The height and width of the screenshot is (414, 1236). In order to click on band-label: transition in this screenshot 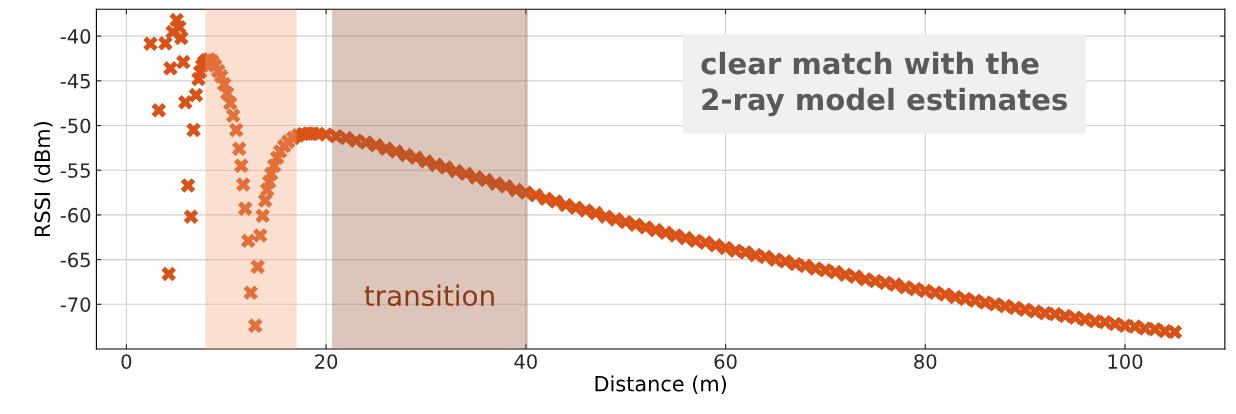, I will do `click(429, 295)`.